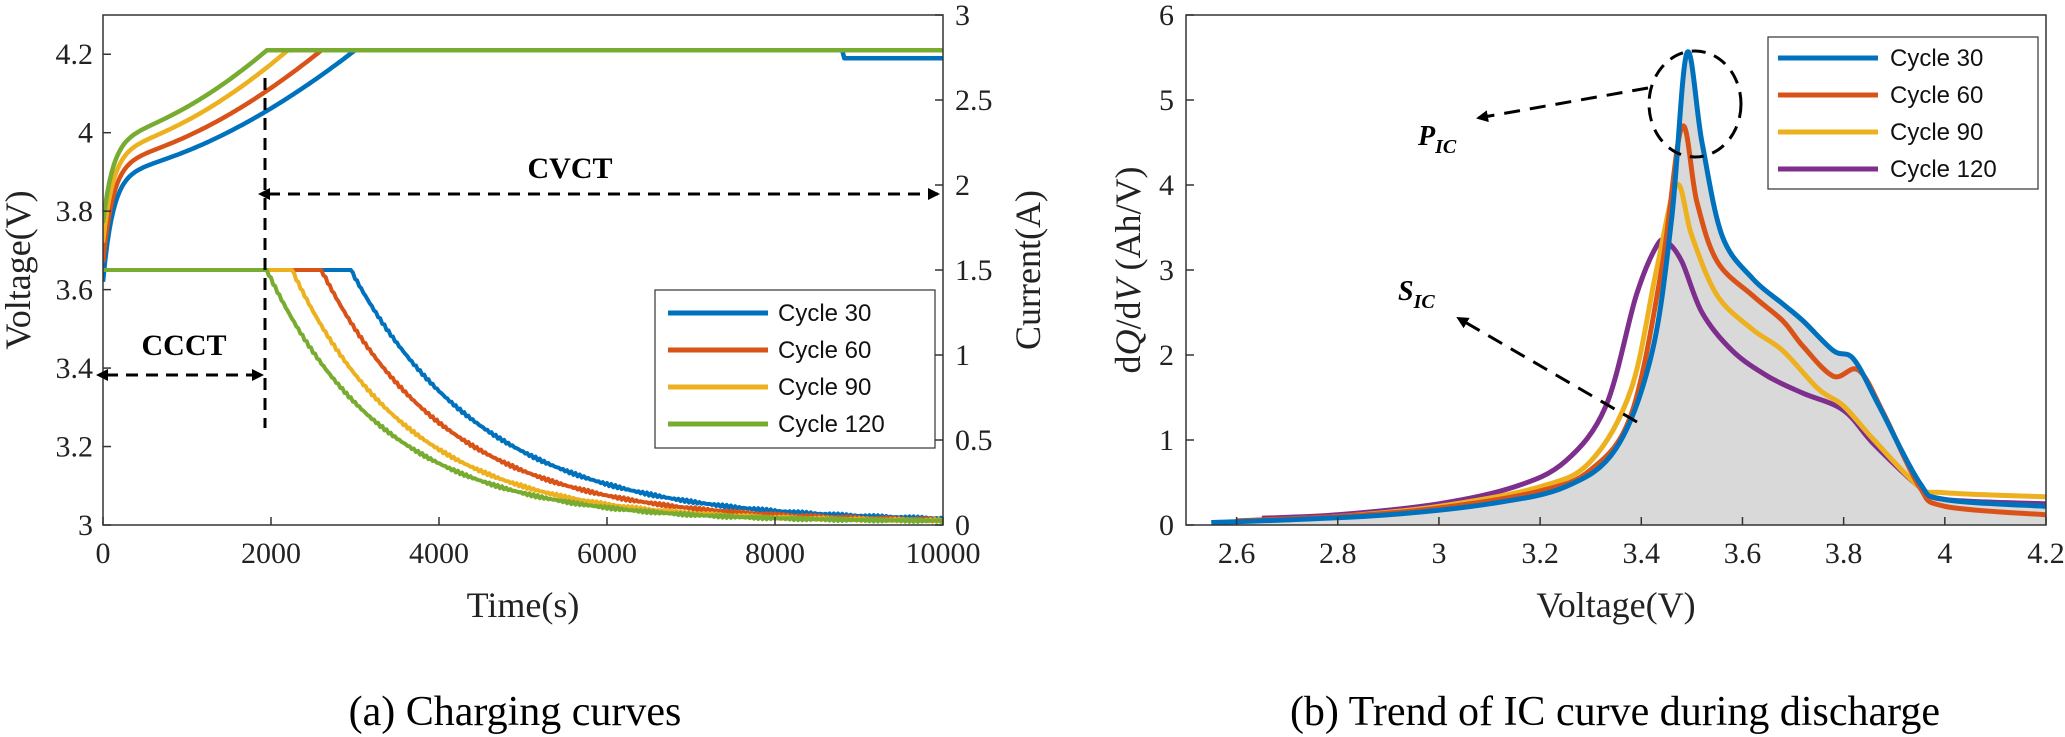  What do you see at coordinates (824, 350) in the screenshot?
I see `legend-label-a: Cycle 60` at bounding box center [824, 350].